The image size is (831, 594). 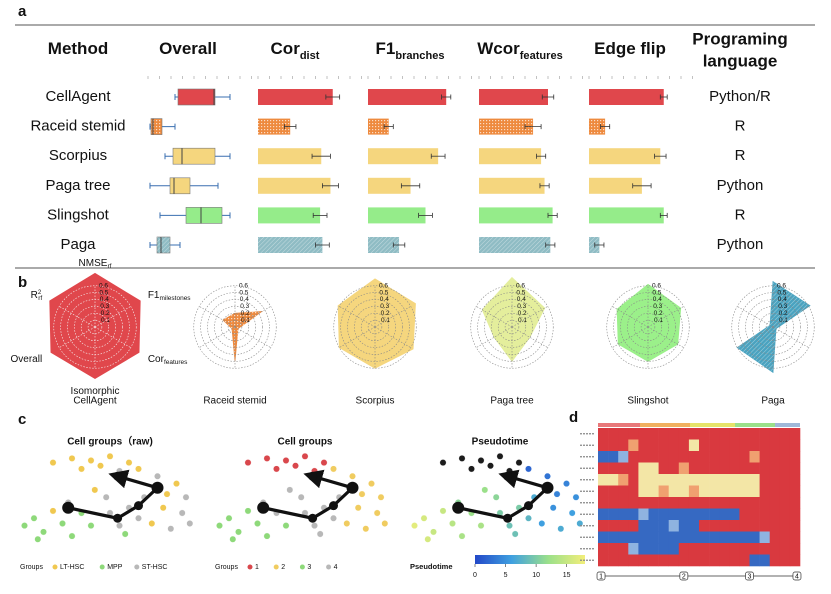 What do you see at coordinates (31, 567) in the screenshot?
I see `legend-title: Groups` at bounding box center [31, 567].